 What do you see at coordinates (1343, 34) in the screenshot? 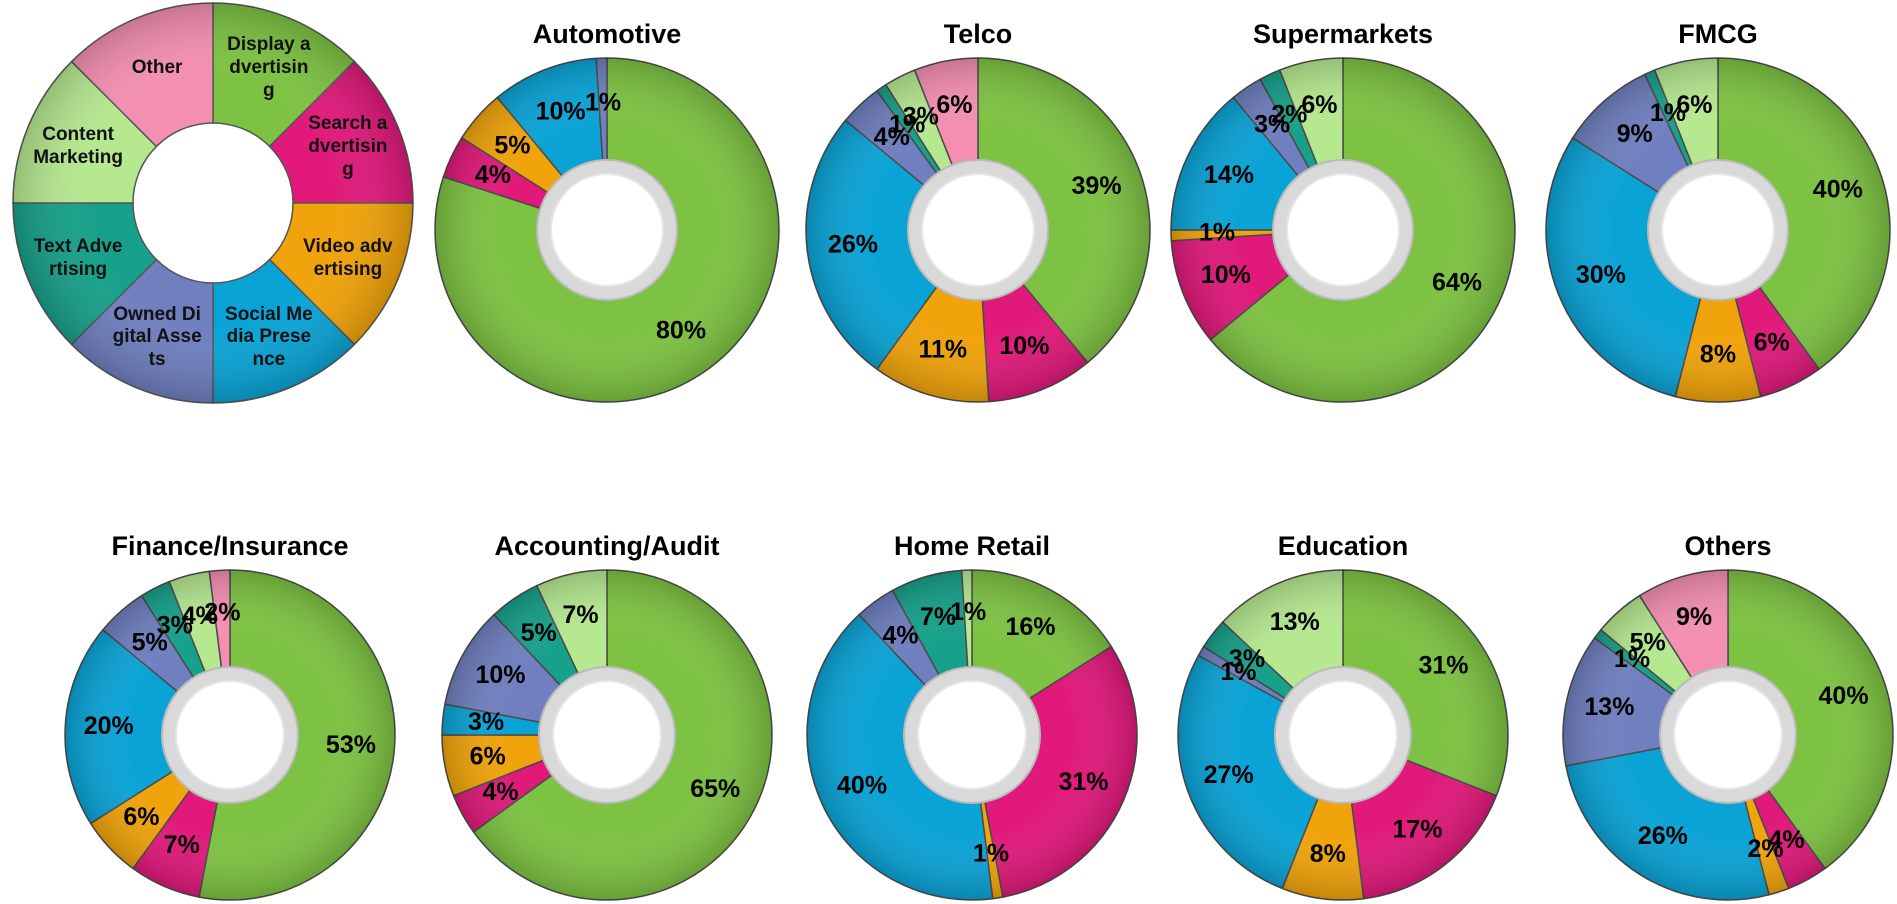
I see `chart-title: Supermarkets` at bounding box center [1343, 34].